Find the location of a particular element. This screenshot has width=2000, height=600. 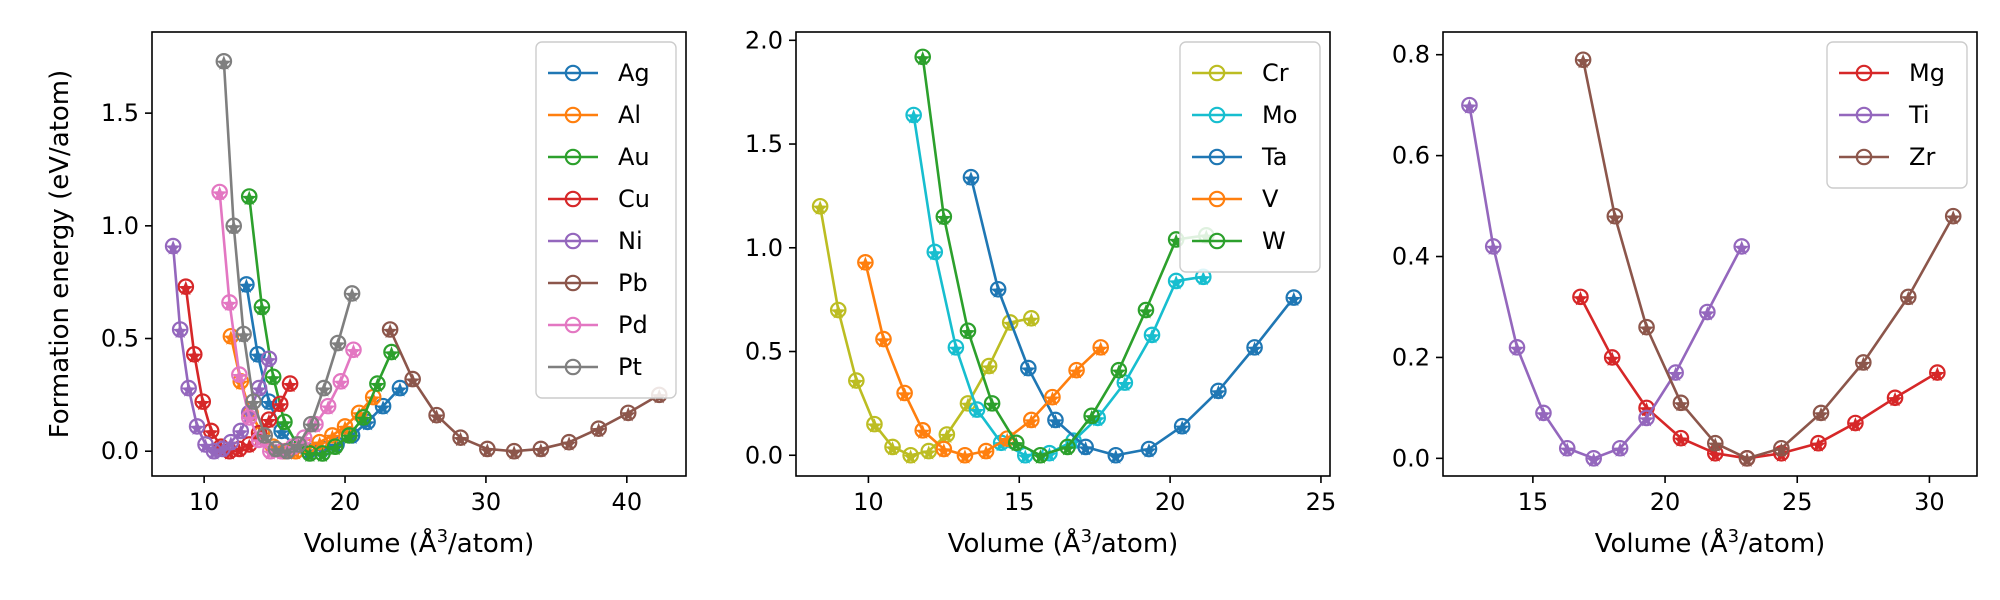

legend-box is located at coordinates (1897, 115).